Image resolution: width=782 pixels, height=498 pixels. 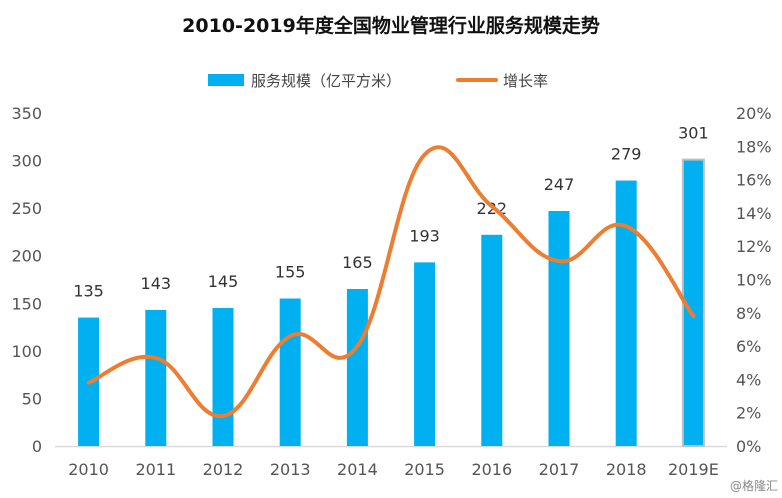 What do you see at coordinates (693, 469) in the screenshot?
I see `x-tick-label: 2019E` at bounding box center [693, 469].